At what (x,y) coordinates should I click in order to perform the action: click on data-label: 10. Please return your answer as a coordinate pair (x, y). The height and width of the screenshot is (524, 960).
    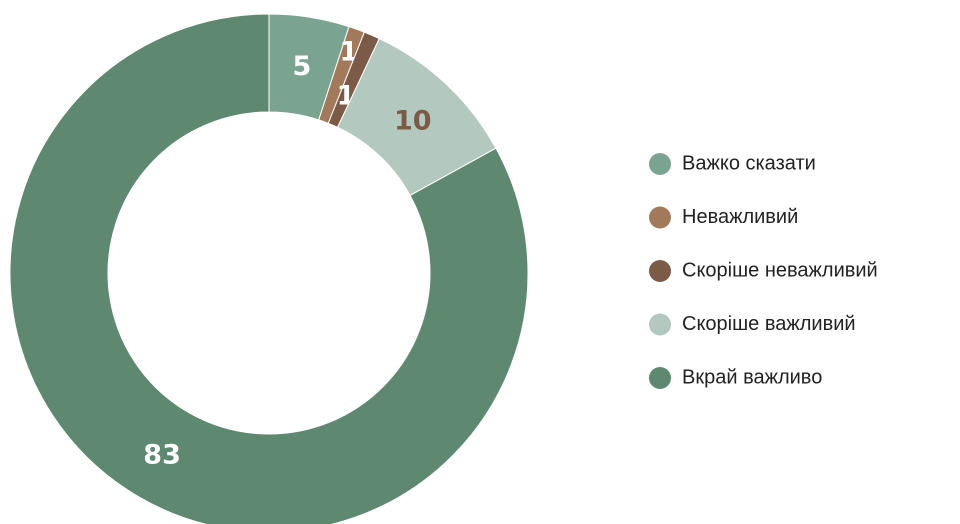
    Looking at the image, I should click on (413, 120).